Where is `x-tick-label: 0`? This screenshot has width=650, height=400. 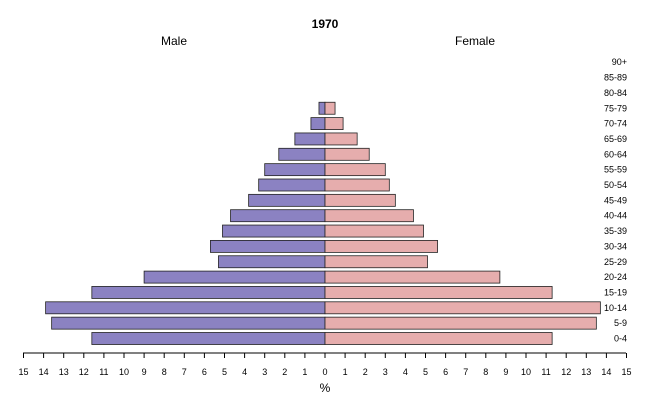 x-tick-label: 0 is located at coordinates (324, 372).